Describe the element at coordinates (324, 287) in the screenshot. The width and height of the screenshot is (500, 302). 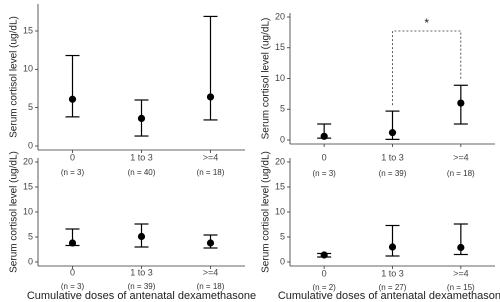
I see `n-label: (n = 2)` at that location.